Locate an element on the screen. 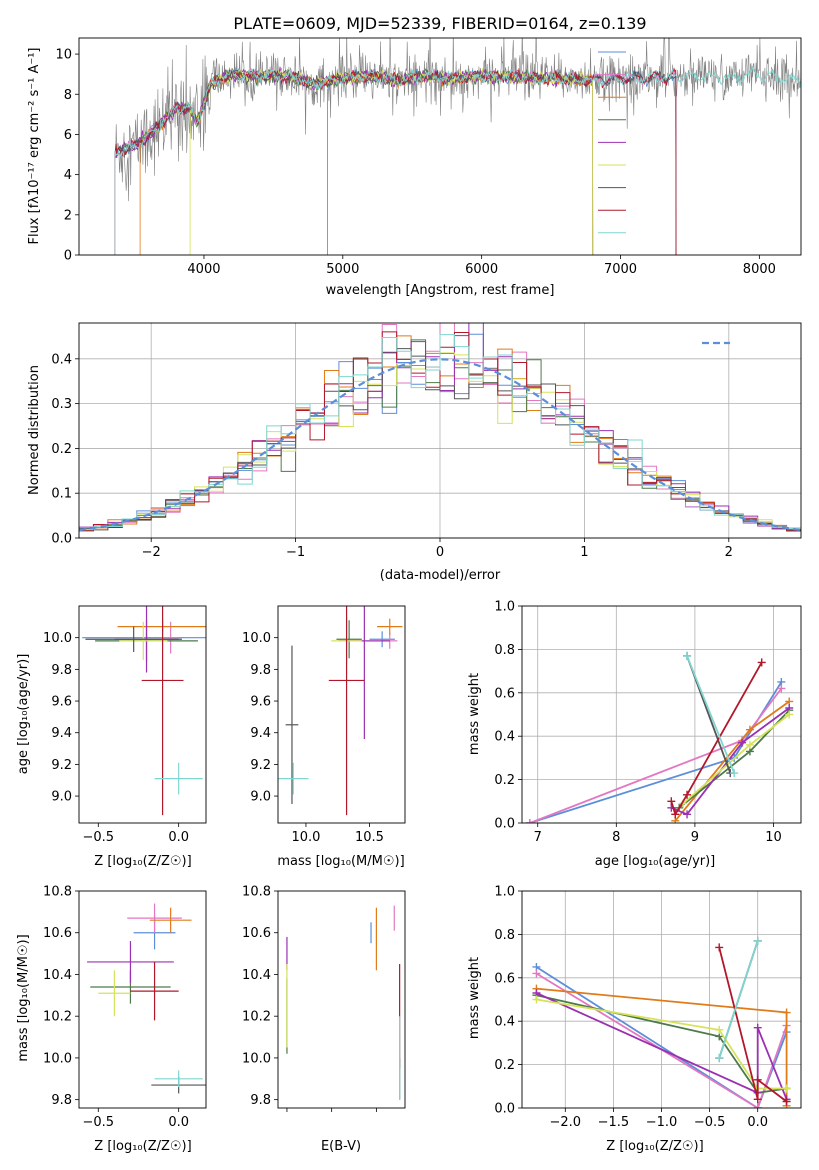 The height and width of the screenshot is (1170, 819). spectrum-xlabel: wavelength [Angstrom, rest frame] is located at coordinates (440, 290).